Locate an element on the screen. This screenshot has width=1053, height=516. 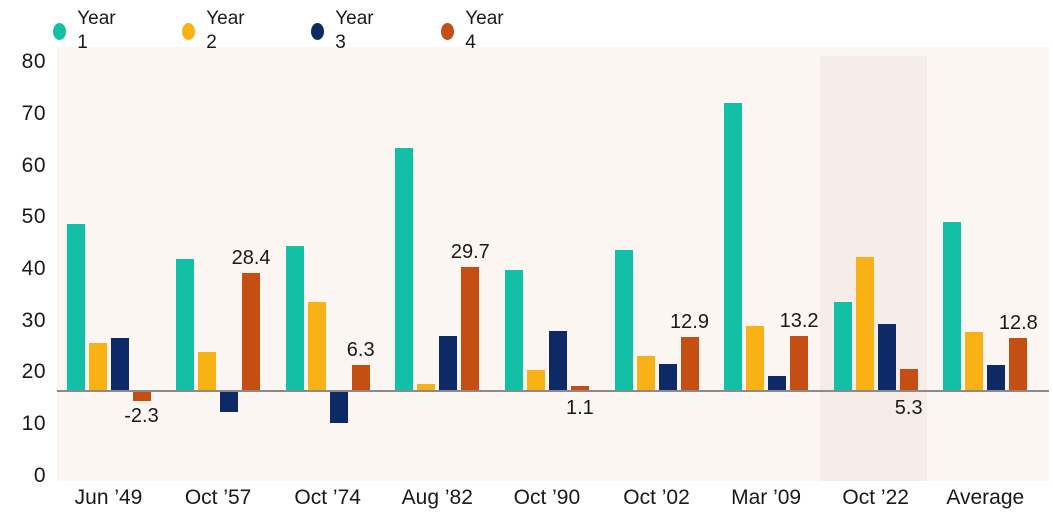
x-category-label: Oct ’90 is located at coordinates (547, 497).